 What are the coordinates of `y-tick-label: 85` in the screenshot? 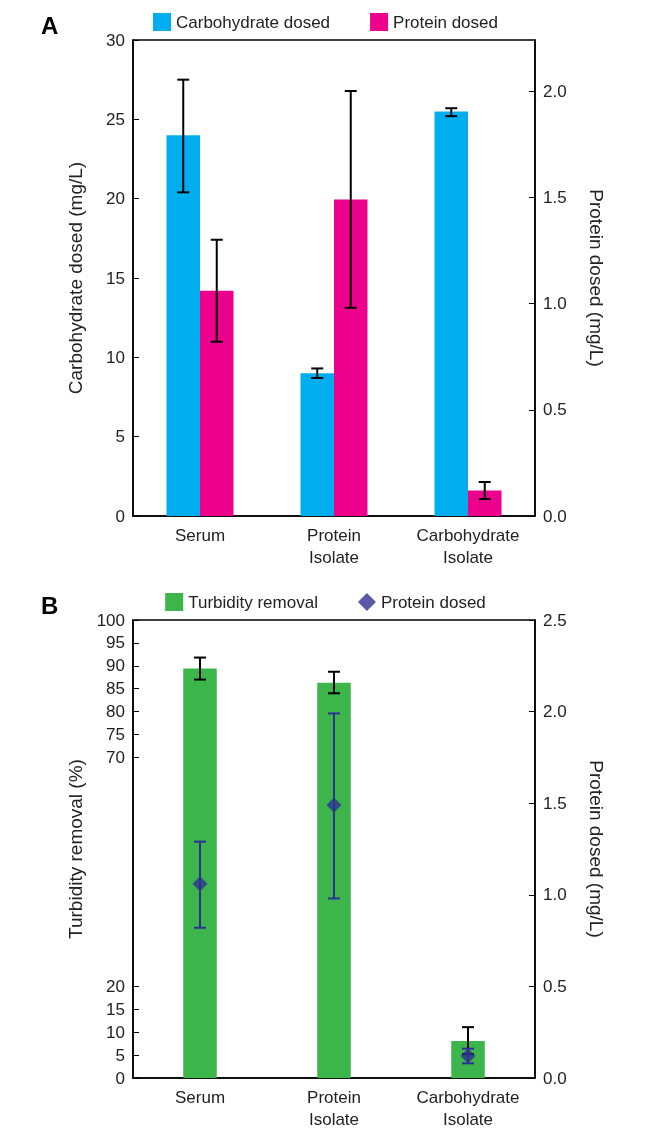 It's located at (115, 689).